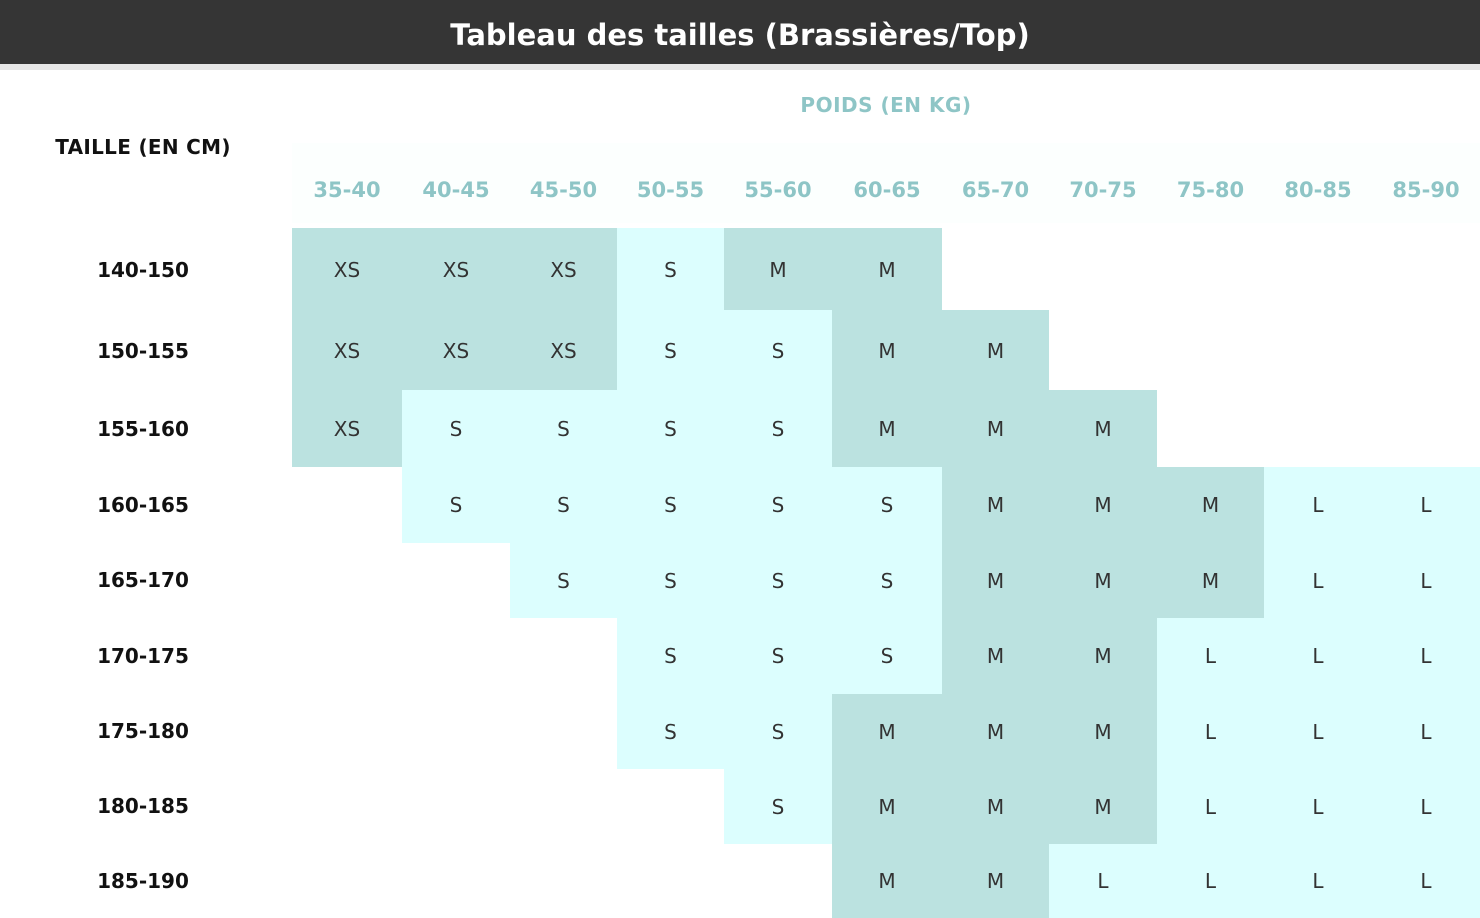 Image resolution: width=1480 pixels, height=918 pixels. Describe the element at coordinates (143, 505) in the screenshot. I see `row-header-height: 160-165` at that location.